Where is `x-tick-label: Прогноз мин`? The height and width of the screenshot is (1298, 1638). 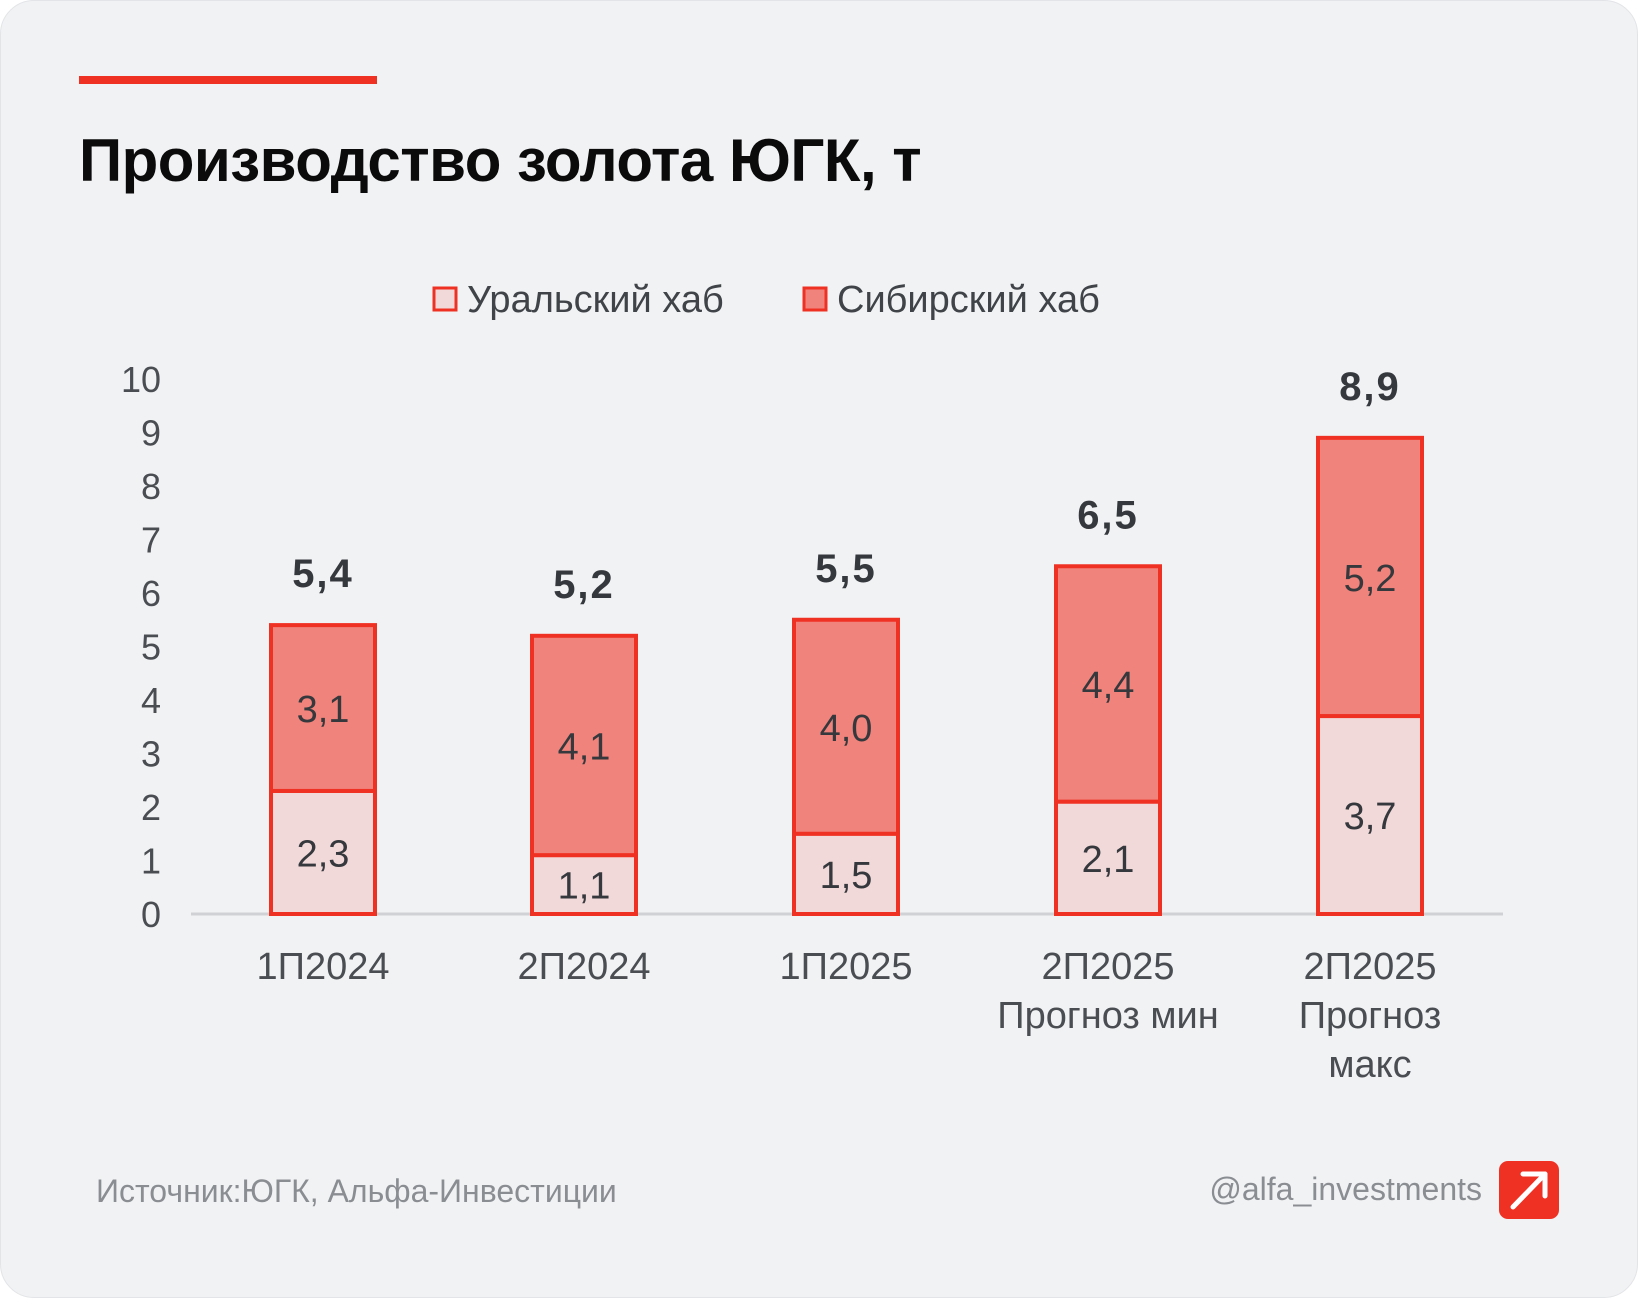
x-tick-label: Прогноз мин is located at coordinates (1107, 1016).